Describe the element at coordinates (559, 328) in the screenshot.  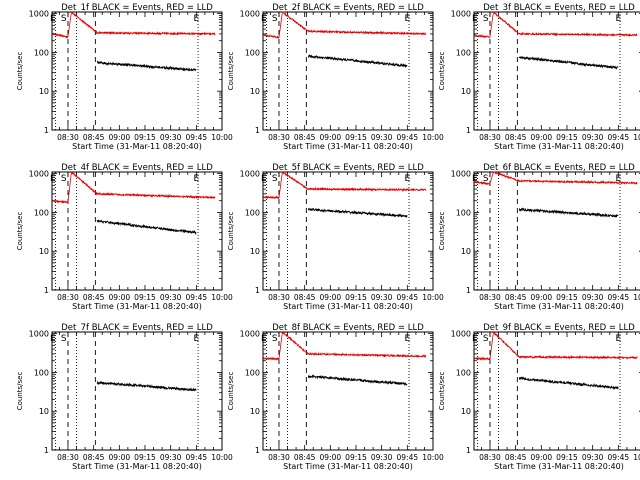
I see `subplot-title: Det_9f BLACK = Events, RED = LLD` at that location.